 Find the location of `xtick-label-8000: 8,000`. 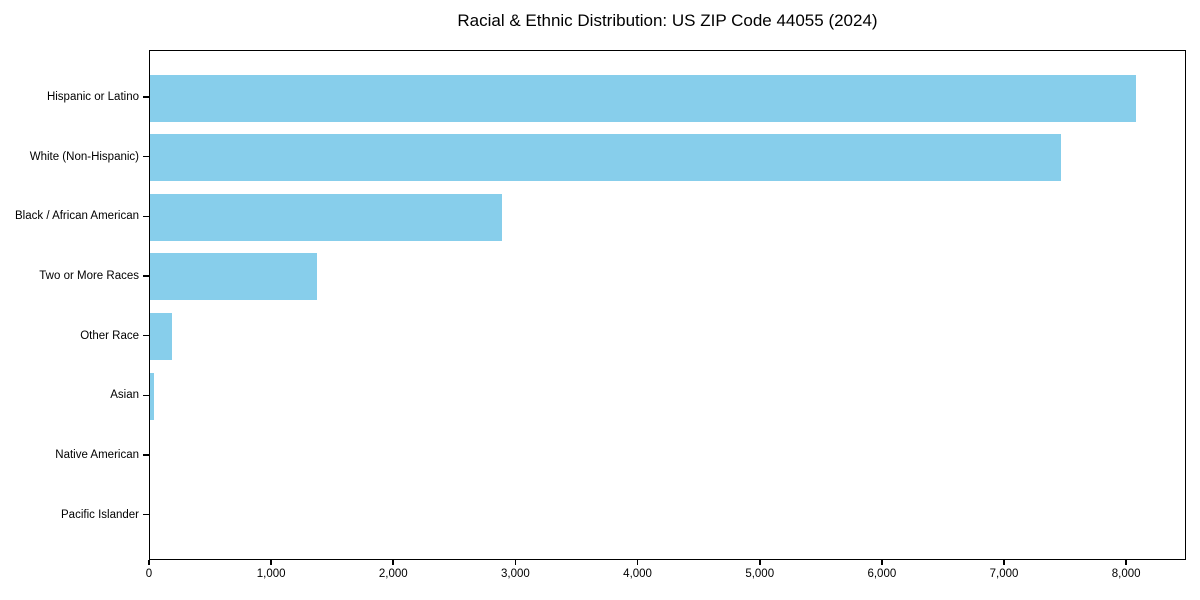

xtick-label-8000: 8,000 is located at coordinates (1126, 574).